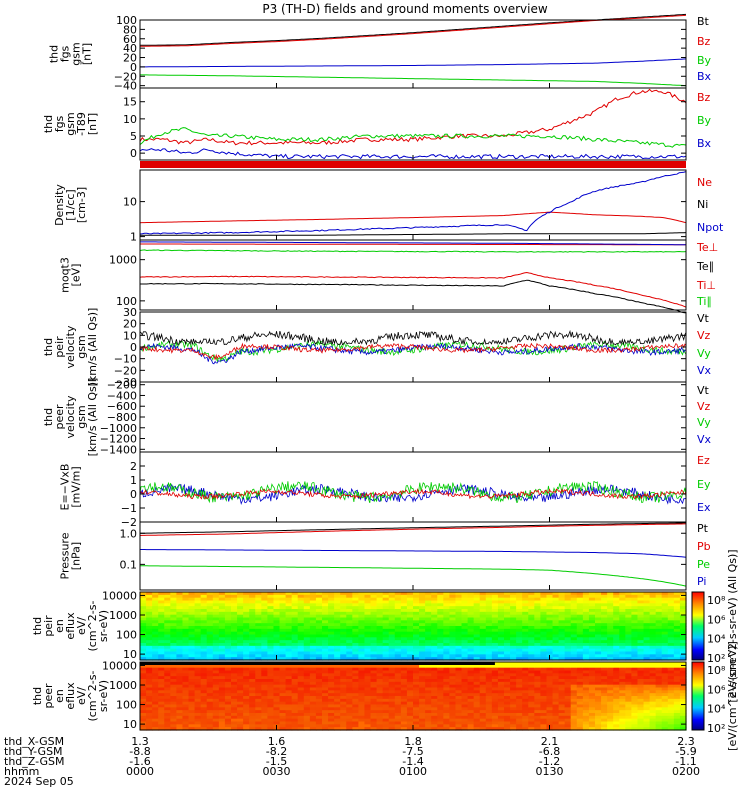 This screenshot has height=800, width=750. What do you see at coordinates (133, 67) in the screenshot?
I see `ytick-label: 0` at bounding box center [133, 67].